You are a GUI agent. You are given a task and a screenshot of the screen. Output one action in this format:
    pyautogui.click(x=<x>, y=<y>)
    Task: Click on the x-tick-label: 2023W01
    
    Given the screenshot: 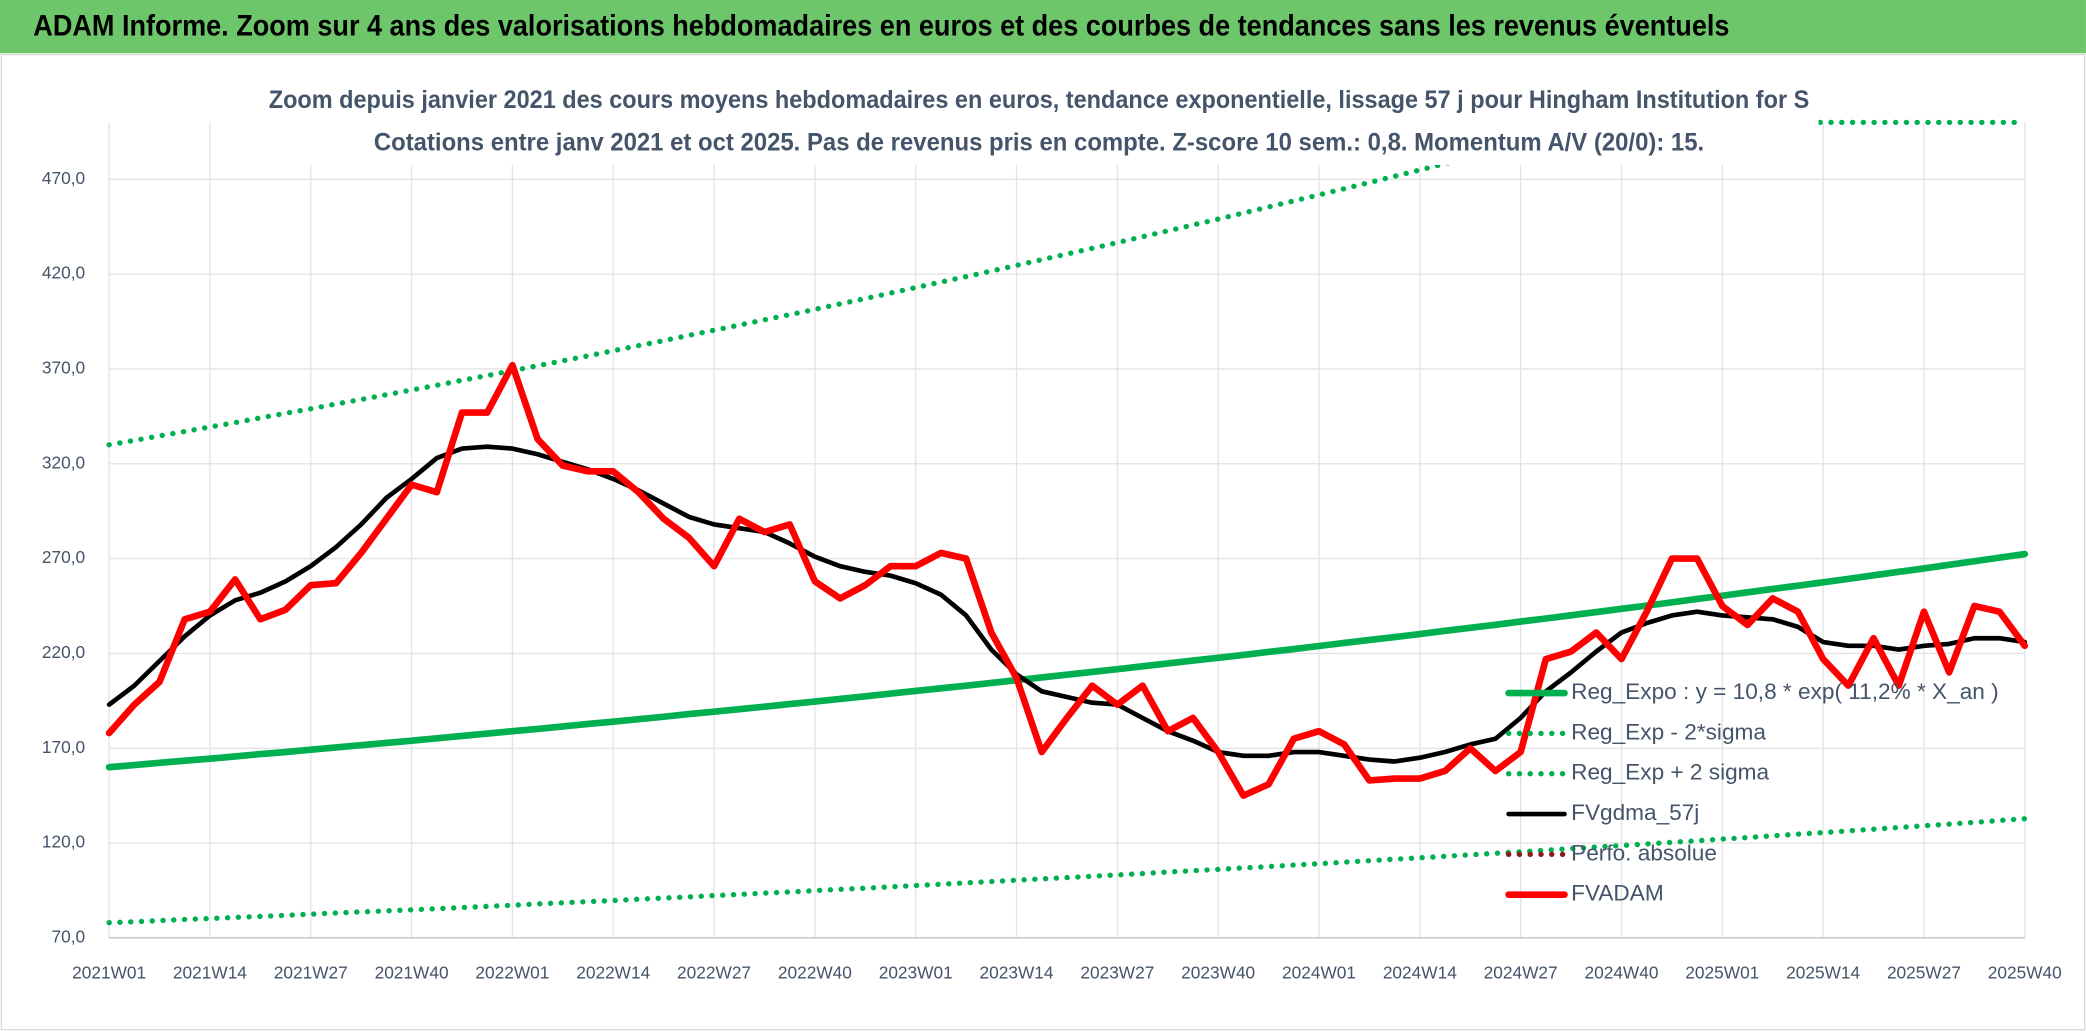 What is the action you would take?
    pyautogui.click(x=916, y=972)
    